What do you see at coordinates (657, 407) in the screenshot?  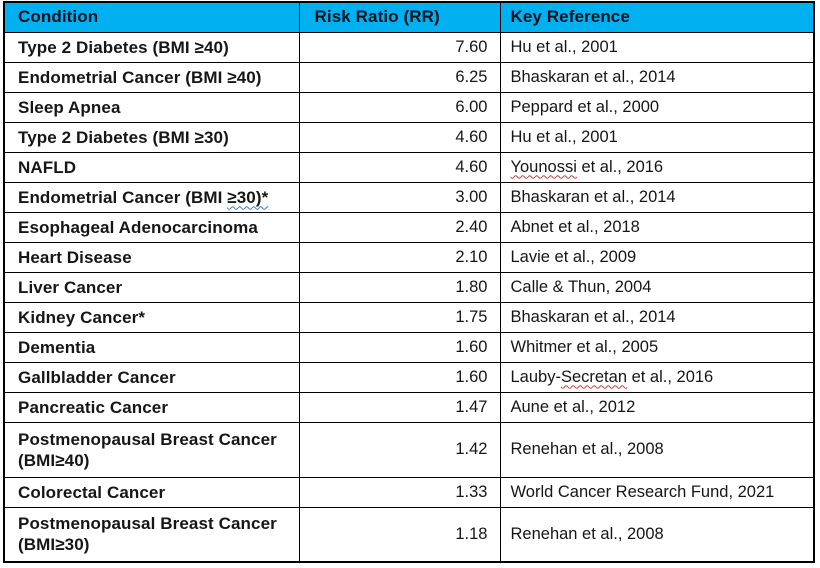 I see `reference-cell: Aune et al., 2012` at bounding box center [657, 407].